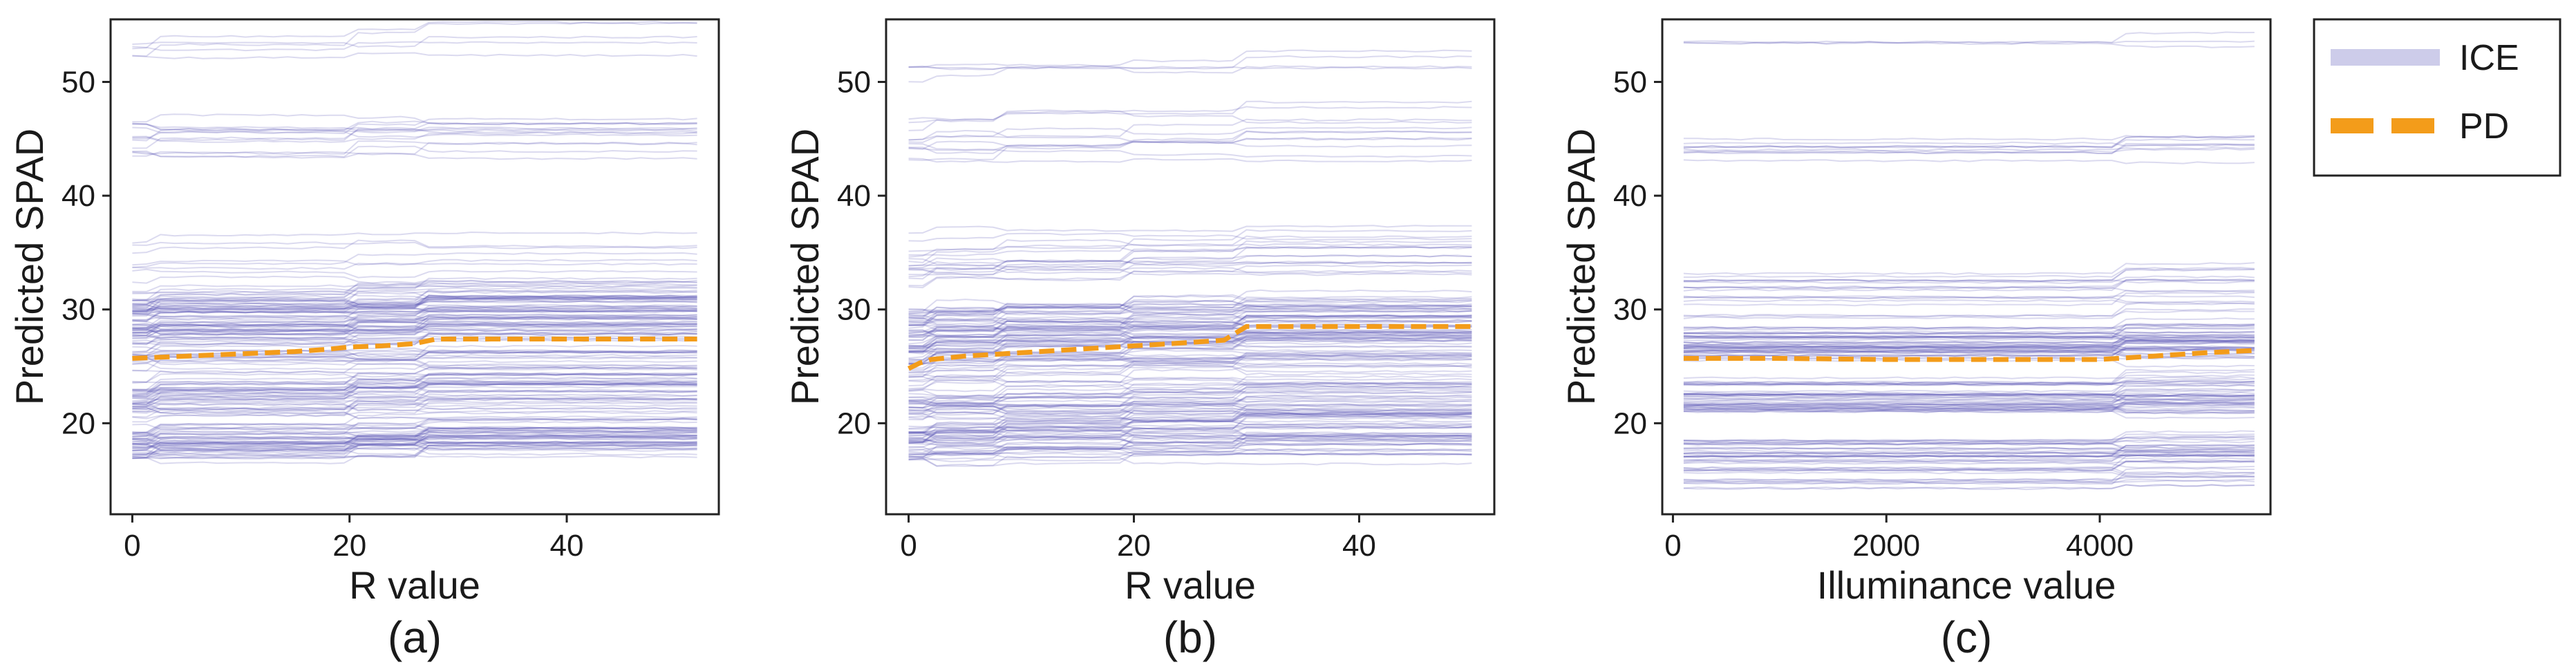 The image size is (2576, 667). I want to click on ice-lines, so click(414, 242).